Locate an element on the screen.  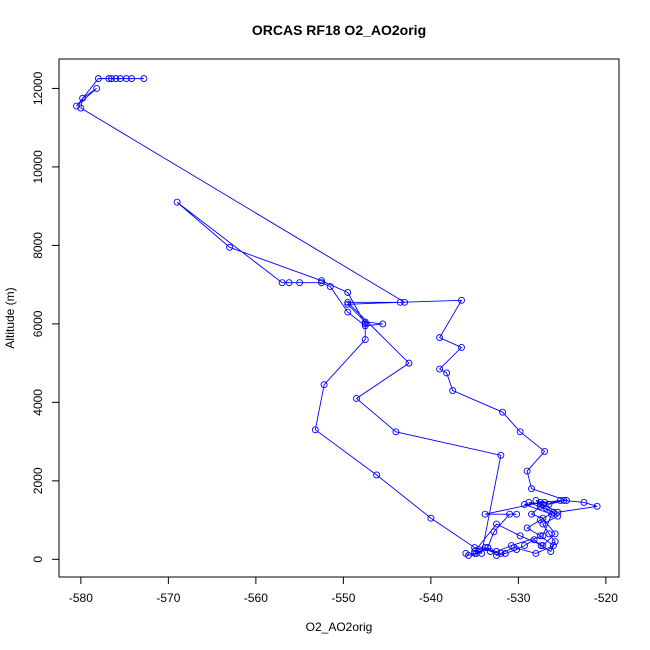
y-axis: 0 2000 4000 6000 8000 10000 12000 is located at coordinates (45, 317).